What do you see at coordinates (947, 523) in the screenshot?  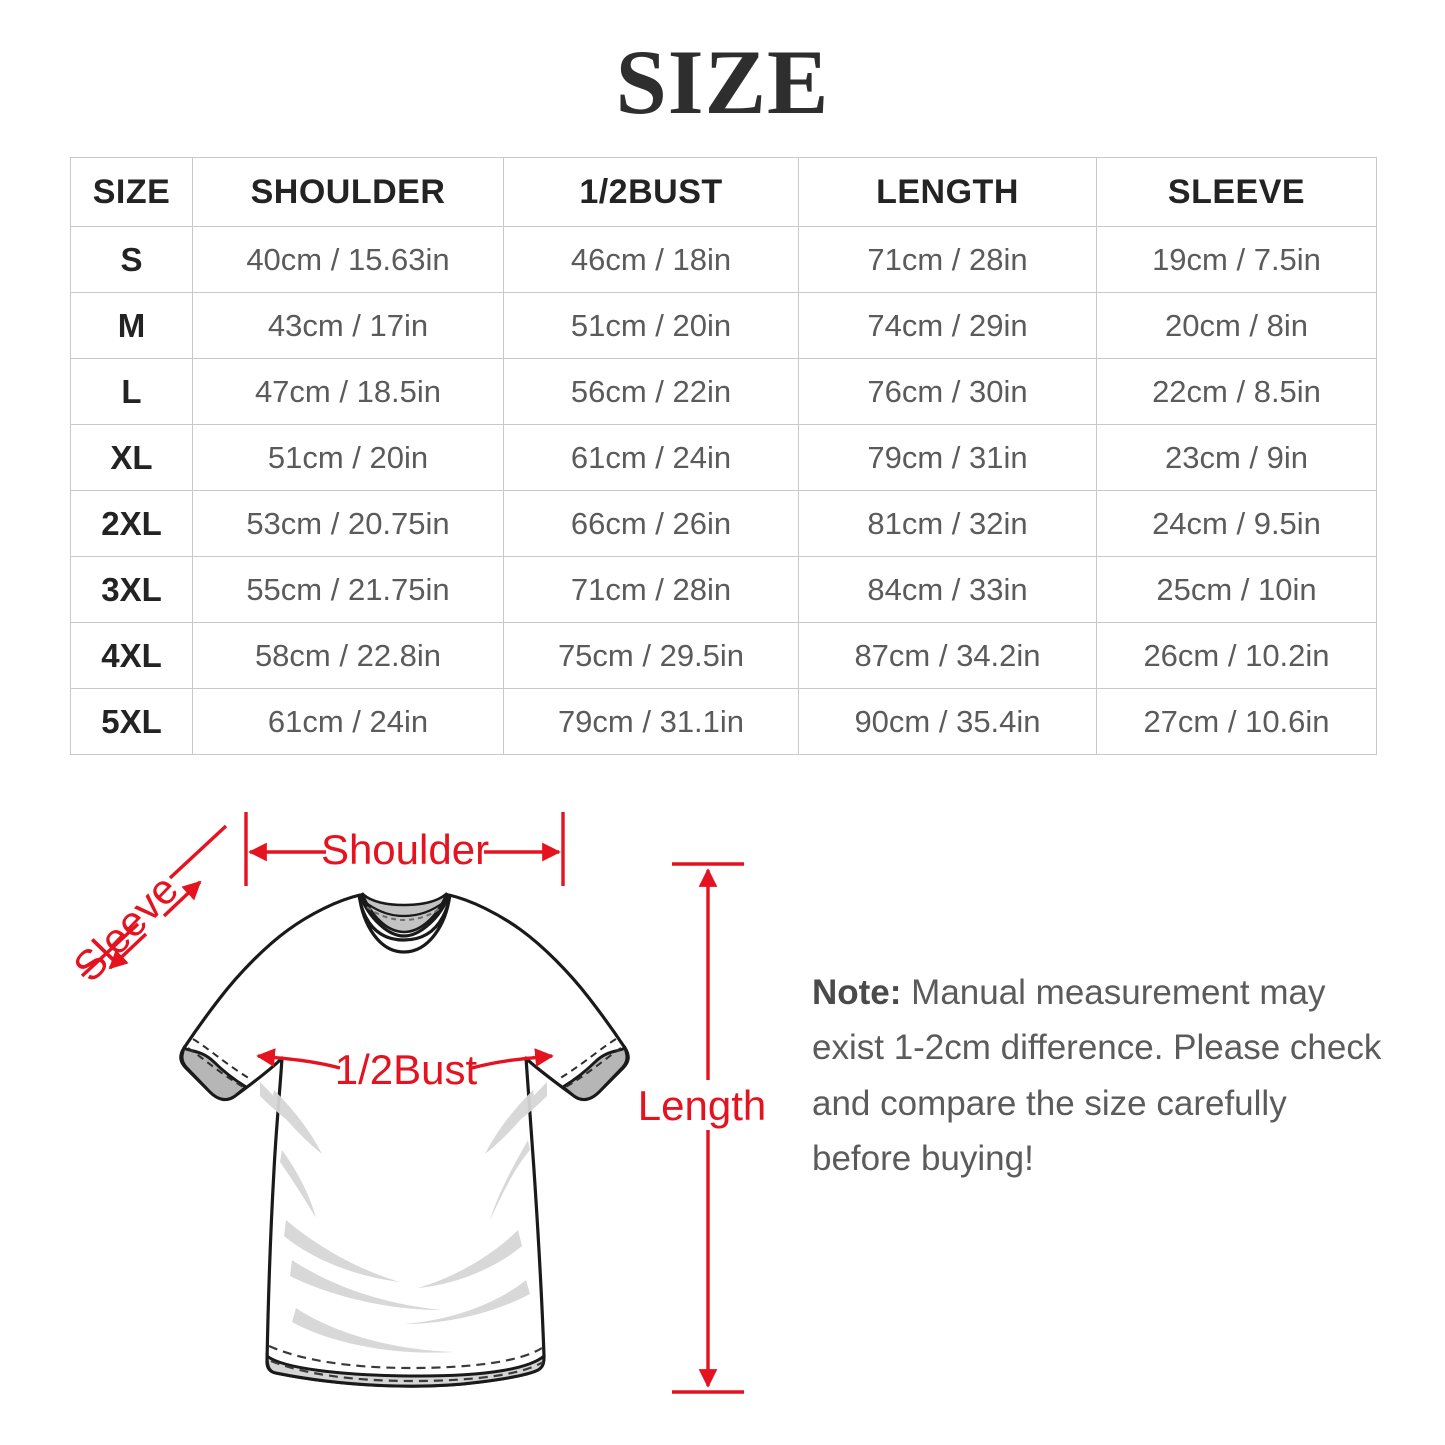 I see `cell-length: 81cm / 32in` at bounding box center [947, 523].